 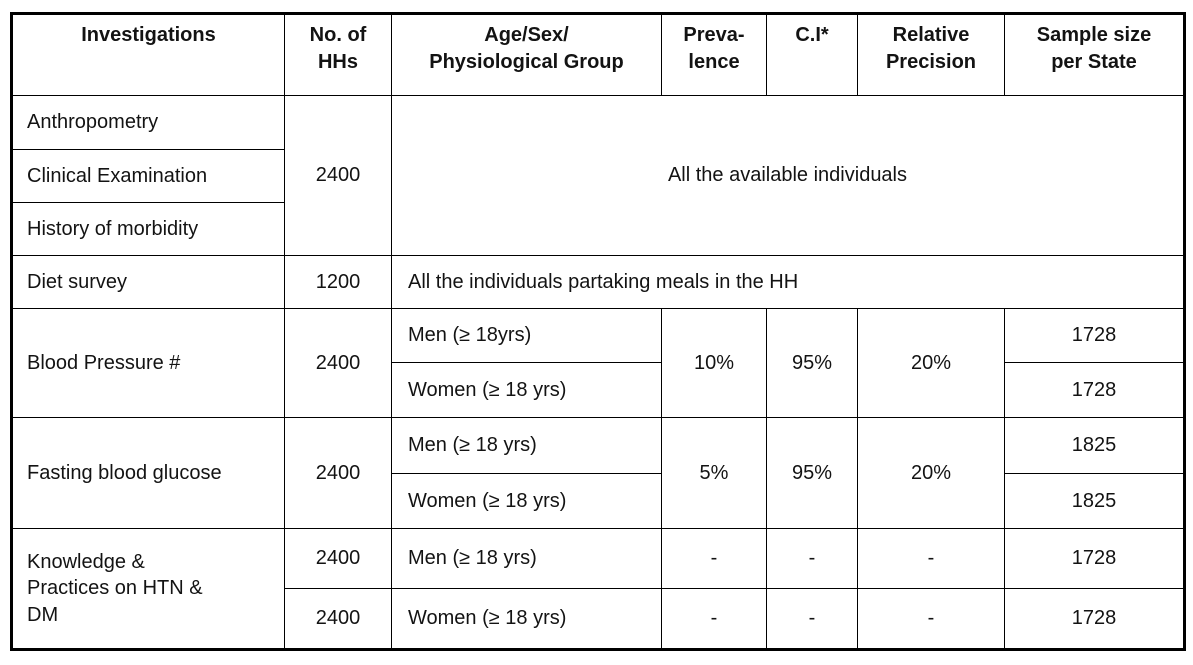 I want to click on cell-investigation: Anthropometry, so click(x=148, y=122).